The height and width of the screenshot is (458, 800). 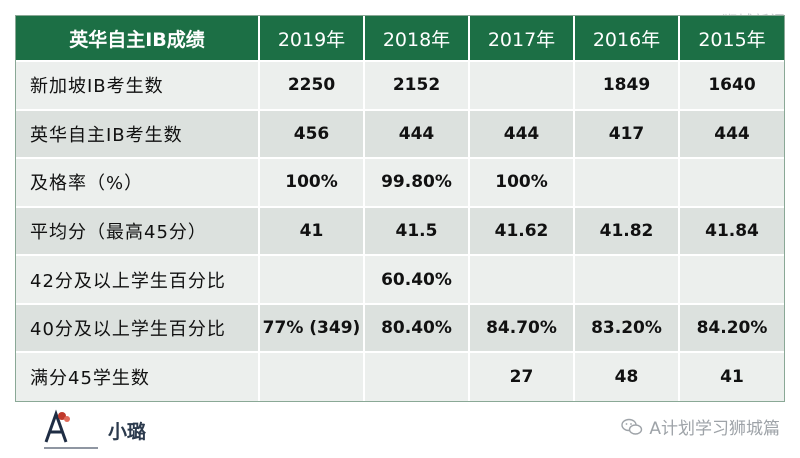 What do you see at coordinates (417, 85) in the screenshot?
I see `cell-value: 2152` at bounding box center [417, 85].